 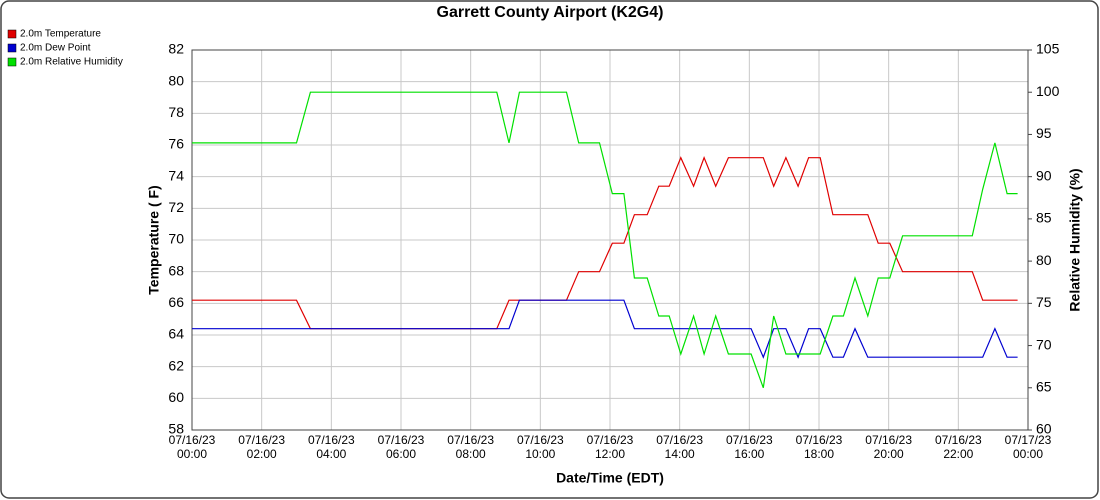 I want to click on y2-tick-label: 105, so click(x=1048, y=49).